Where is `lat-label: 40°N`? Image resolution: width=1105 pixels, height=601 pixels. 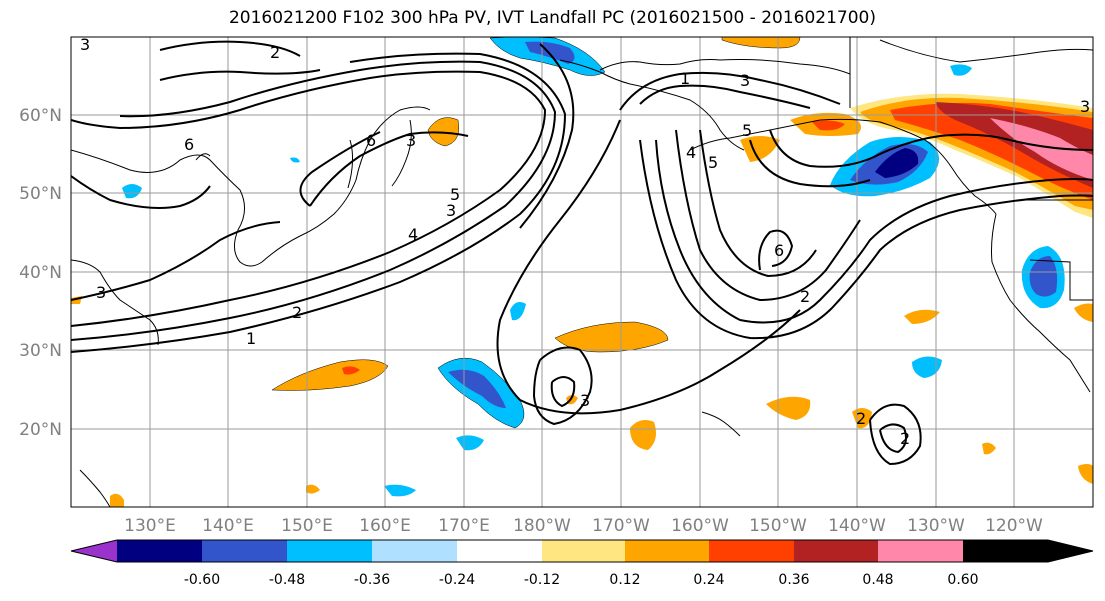
lat-label: 40°N is located at coordinates (40, 273).